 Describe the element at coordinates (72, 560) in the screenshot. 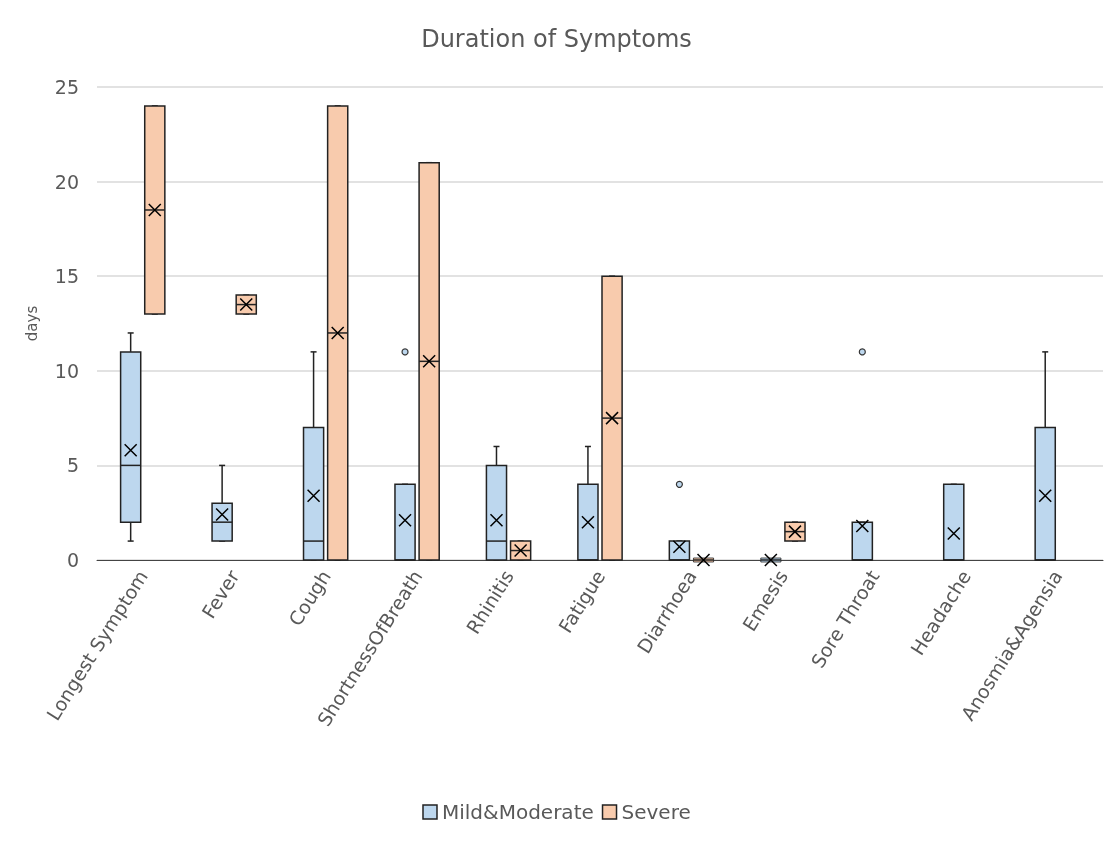

I see `y-tick-label: 0` at that location.